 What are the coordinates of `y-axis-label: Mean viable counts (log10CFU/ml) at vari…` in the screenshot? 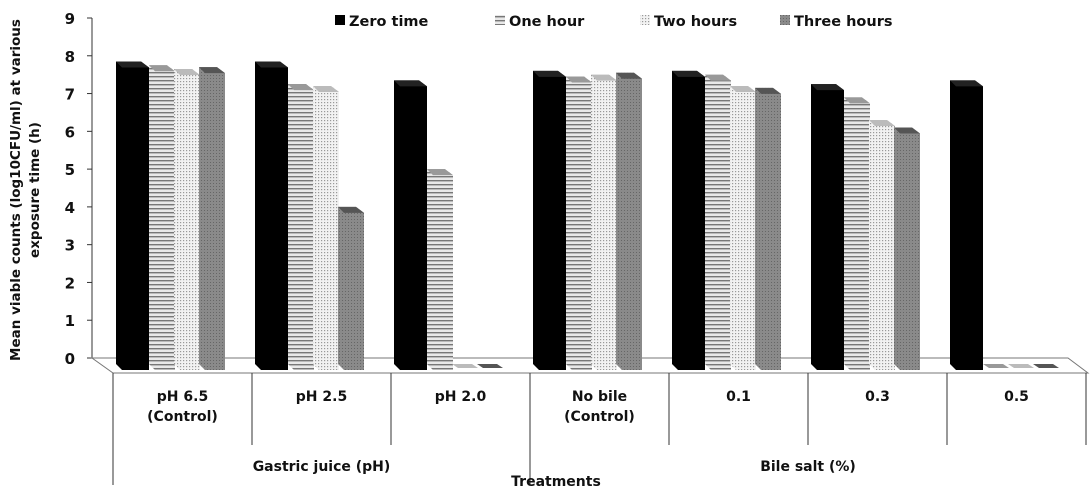 It's located at (25, 190).